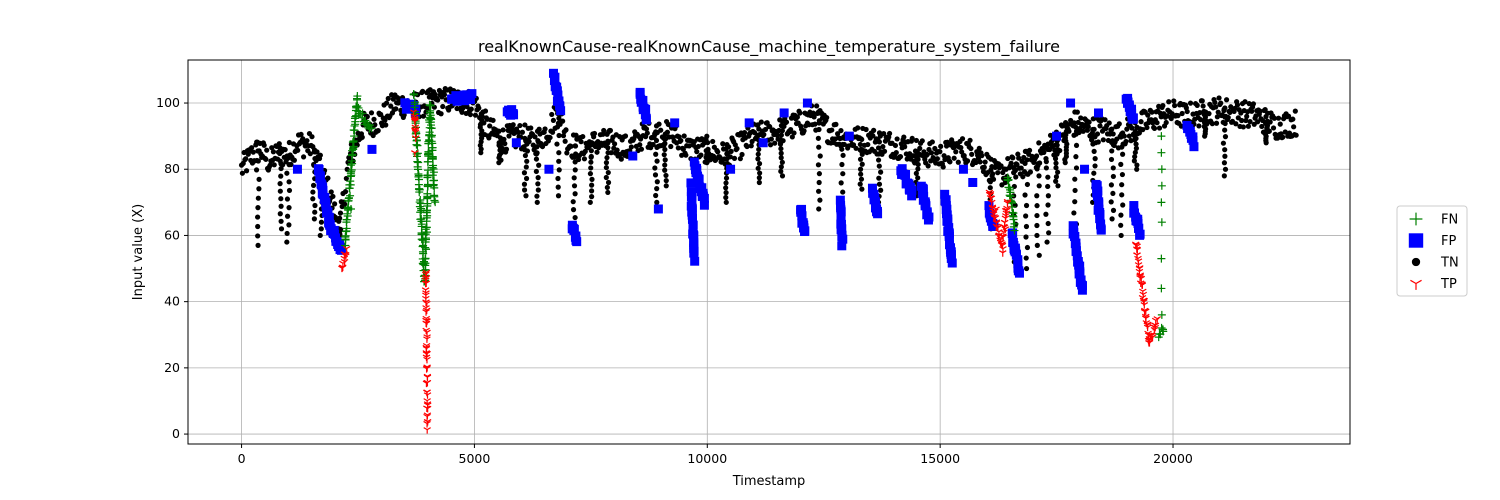  I want to click on fn-point, so click(1009, 195).